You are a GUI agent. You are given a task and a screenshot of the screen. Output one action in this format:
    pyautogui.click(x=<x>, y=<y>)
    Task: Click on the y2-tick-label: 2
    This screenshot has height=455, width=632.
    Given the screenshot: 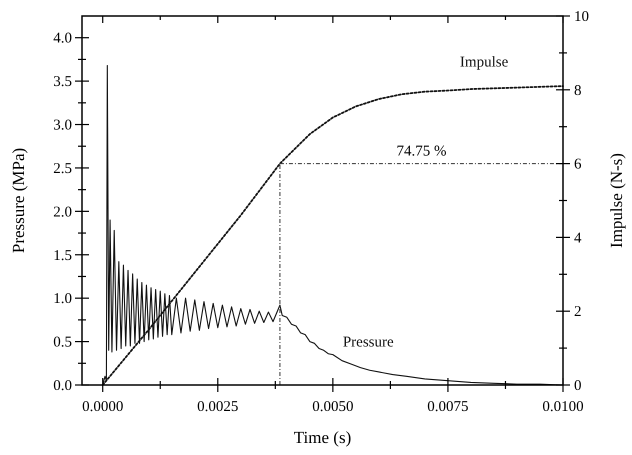 What is the action you would take?
    pyautogui.click(x=578, y=312)
    